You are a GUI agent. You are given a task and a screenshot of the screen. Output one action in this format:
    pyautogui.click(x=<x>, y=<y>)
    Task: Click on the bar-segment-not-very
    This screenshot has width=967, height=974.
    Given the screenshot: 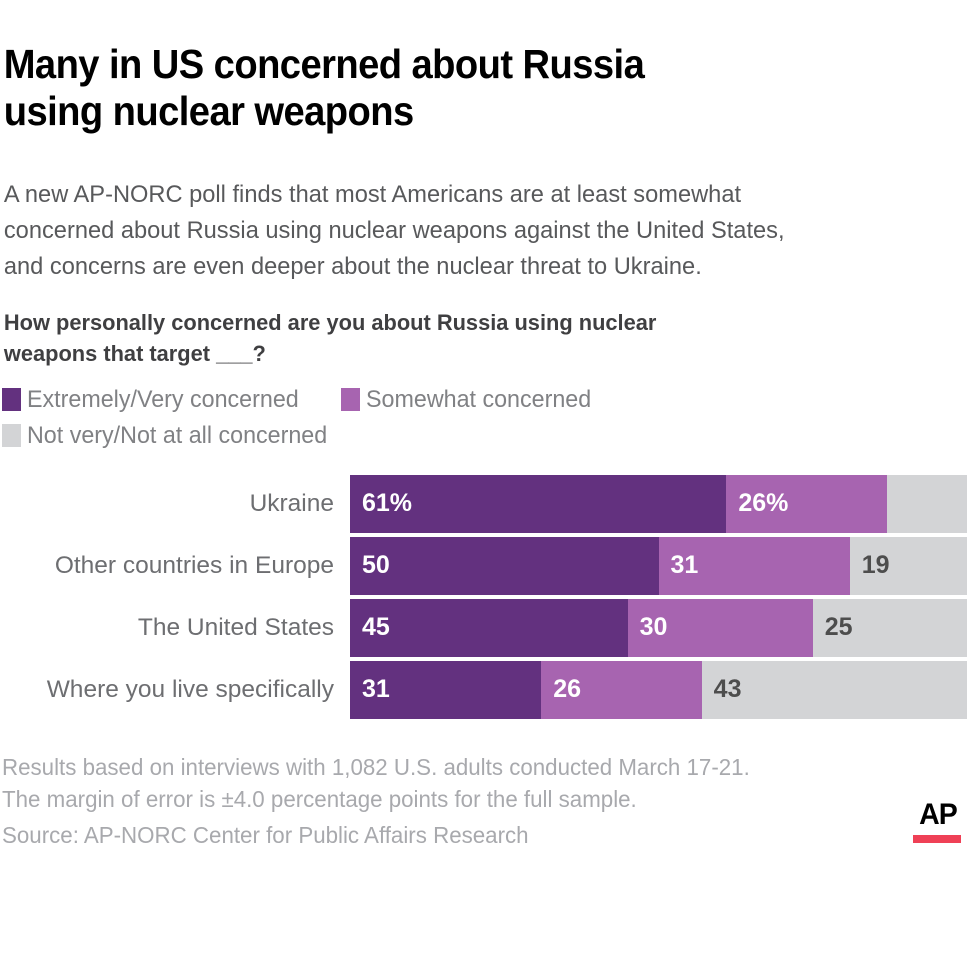 What is the action you would take?
    pyautogui.click(x=926, y=503)
    